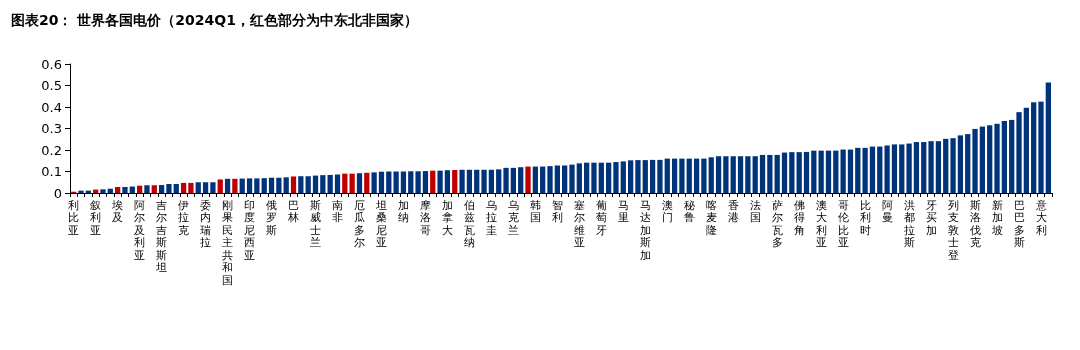 Image resolution: width=1080 pixels, height=350 pixels. I want to click on x-tick-label: 坦桑尼亚, so click(380, 224).